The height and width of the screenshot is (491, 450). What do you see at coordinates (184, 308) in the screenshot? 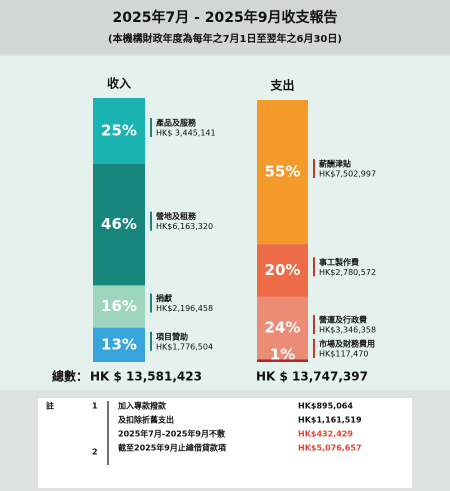
I see `segment-amount: HK$2,196,458` at bounding box center [184, 308].